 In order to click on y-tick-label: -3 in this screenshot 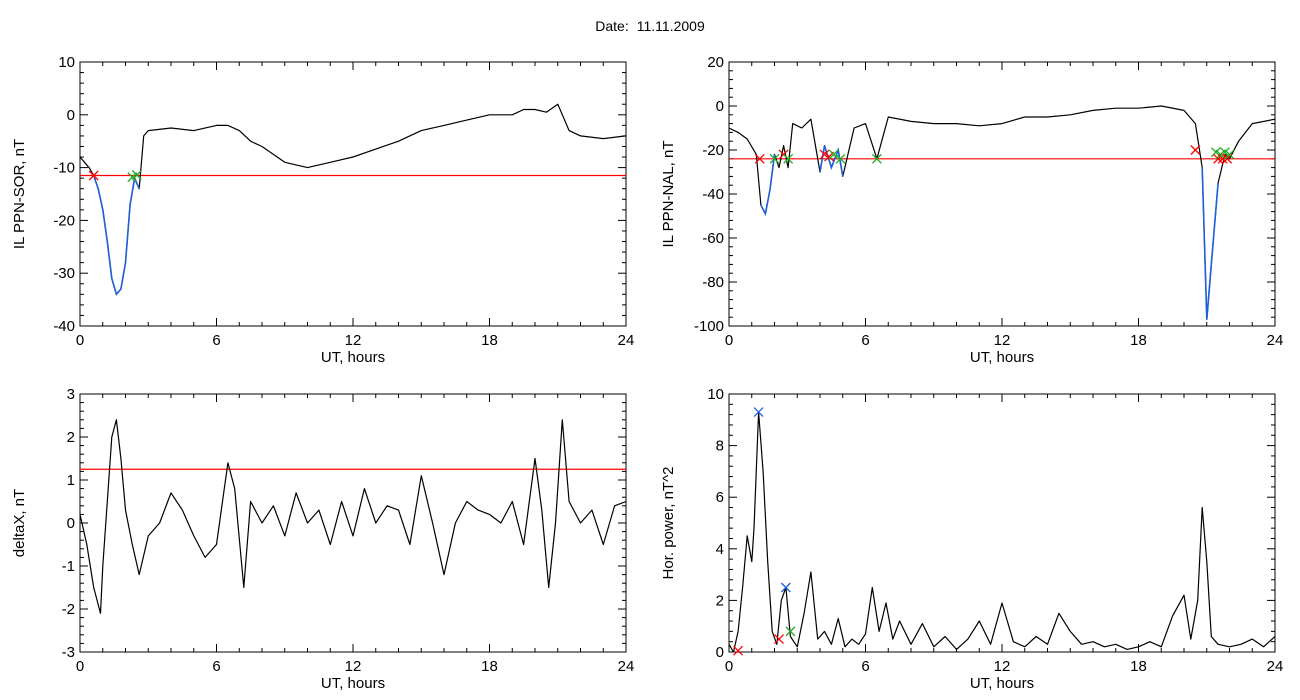, I will do `click(68, 652)`.